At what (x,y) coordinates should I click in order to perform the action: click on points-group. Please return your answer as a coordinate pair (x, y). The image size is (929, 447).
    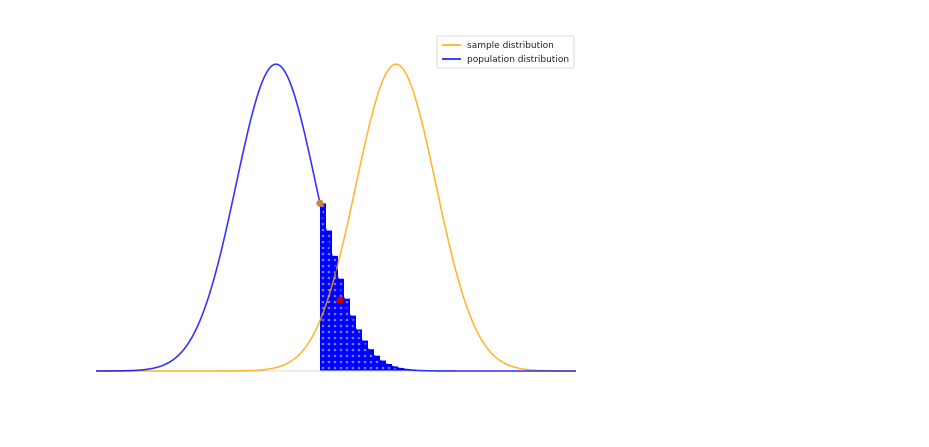
    Looking at the image, I should click on (330, 251).